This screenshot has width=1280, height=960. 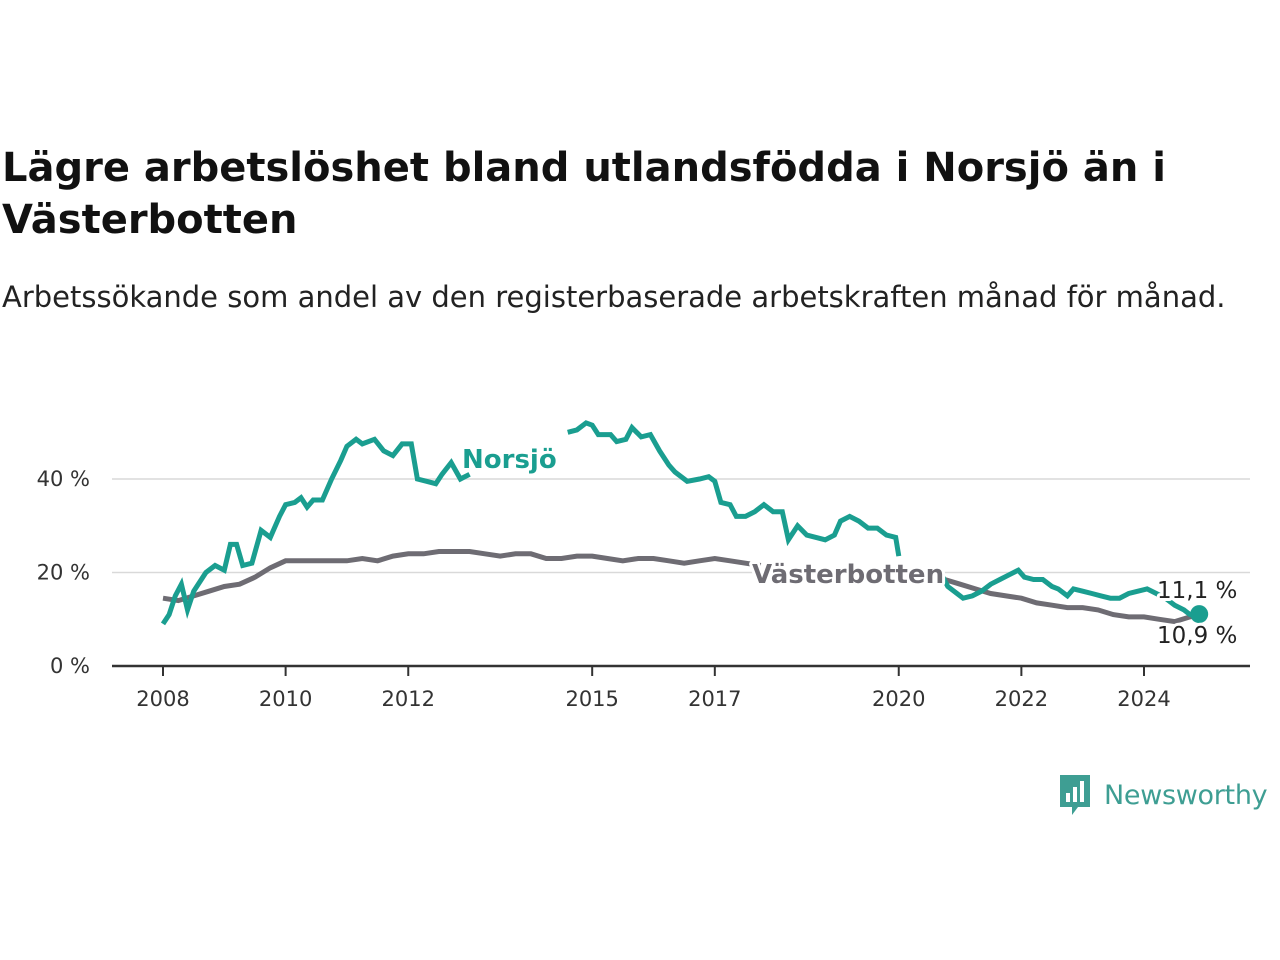 I want to click on x-tick-label: 2010, so click(x=285, y=699).